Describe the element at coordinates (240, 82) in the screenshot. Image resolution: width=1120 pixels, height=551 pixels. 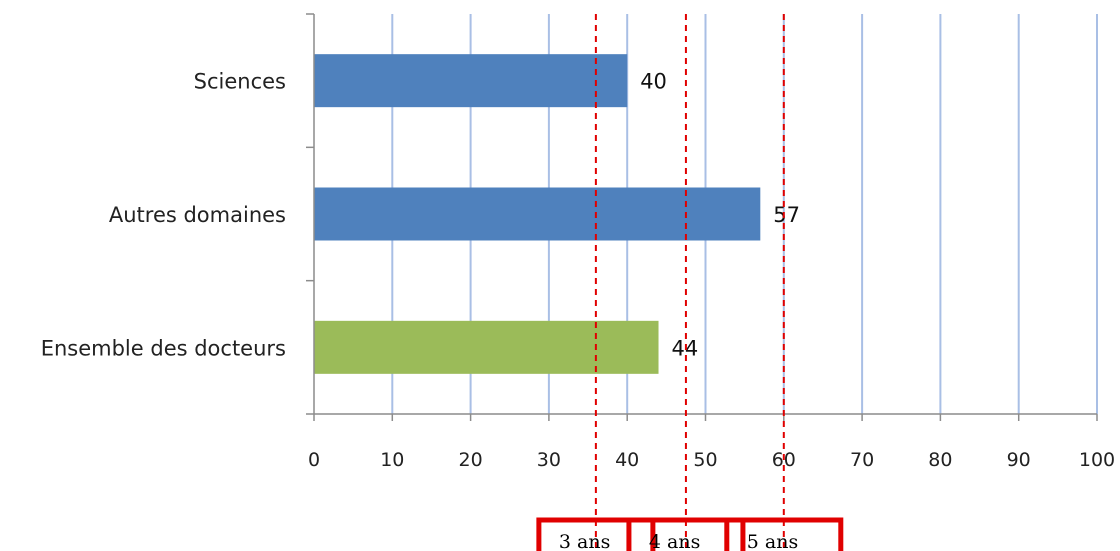
I see `category-label: Sciences` at that location.